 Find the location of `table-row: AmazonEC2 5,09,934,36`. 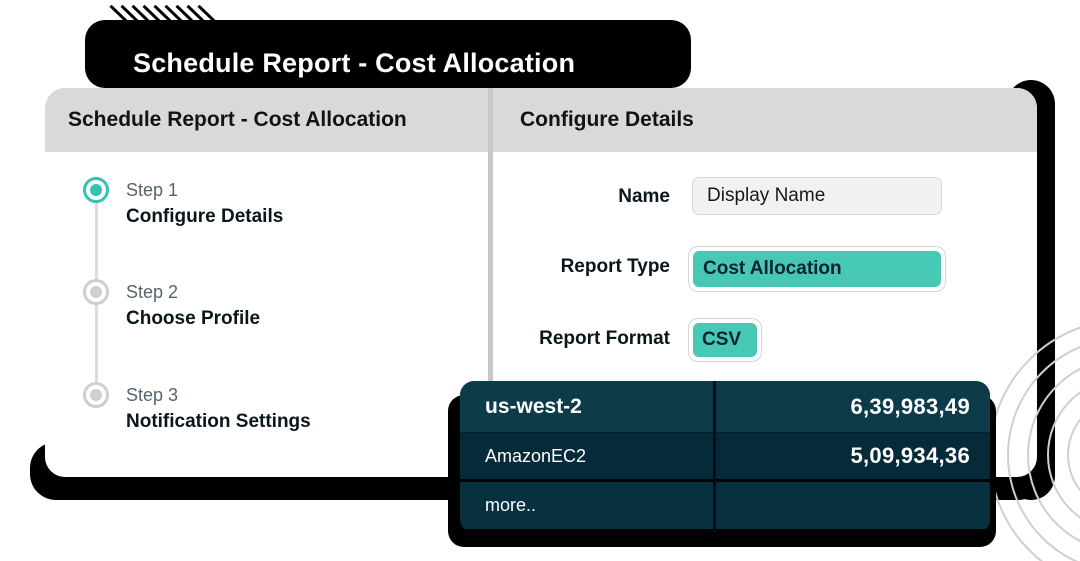

table-row: AmazonEC2 5,09,934,36 is located at coordinates (725, 457).